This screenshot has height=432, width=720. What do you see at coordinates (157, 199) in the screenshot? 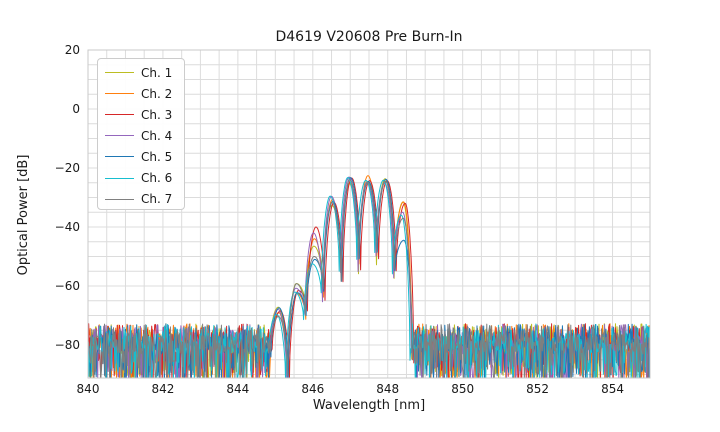
I see `legend-label-7: Ch. 7` at bounding box center [157, 199].